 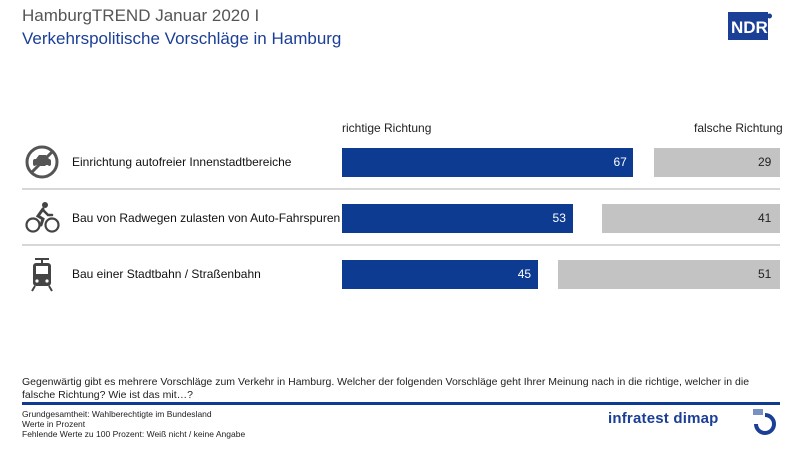 What do you see at coordinates (524, 274) in the screenshot?
I see `data-label-richtige-richtung: 45` at bounding box center [524, 274].